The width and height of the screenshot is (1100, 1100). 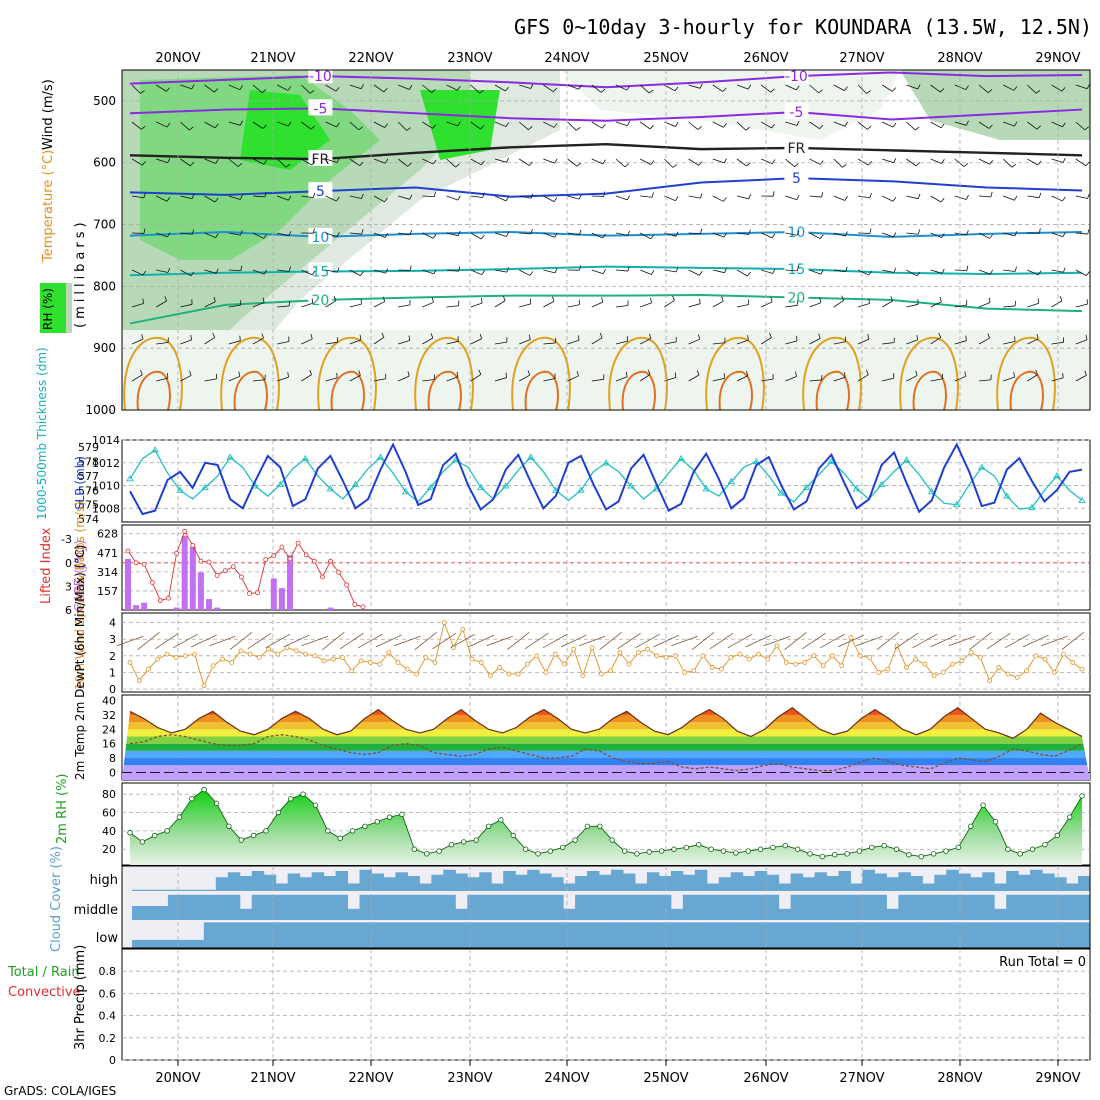 I want to click on temp-tick-label: 40, so click(x=109, y=701).